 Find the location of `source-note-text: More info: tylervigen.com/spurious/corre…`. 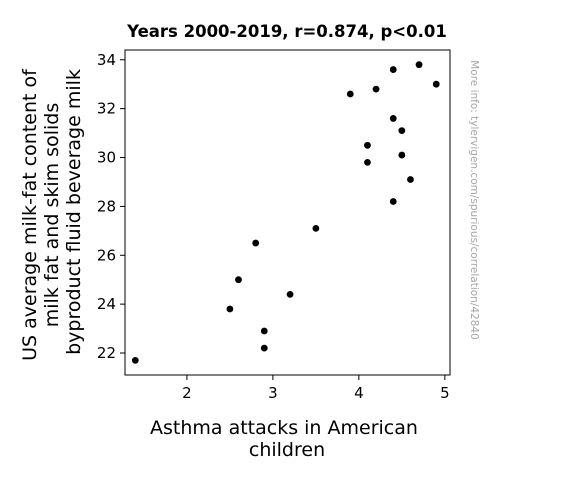

source-note-text: More info: tylervigen.com/spurious/corre… is located at coordinates (474, 200).